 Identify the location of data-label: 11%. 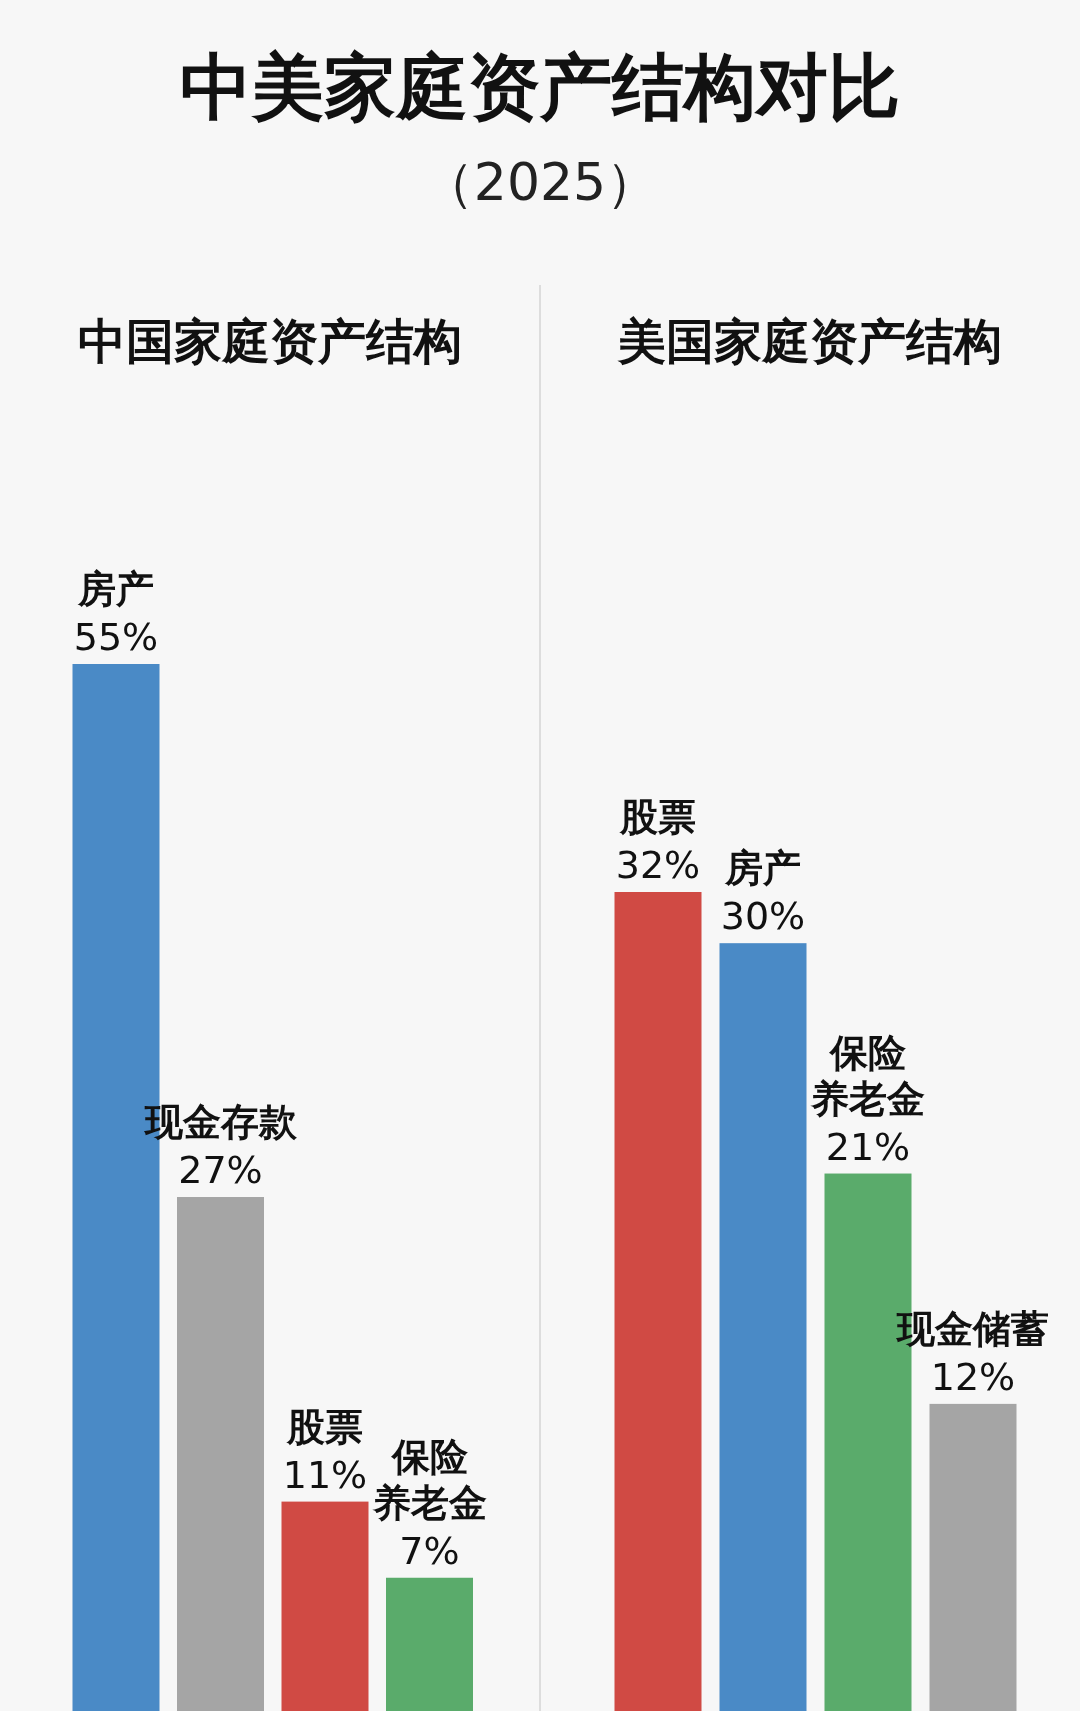
(325, 1474).